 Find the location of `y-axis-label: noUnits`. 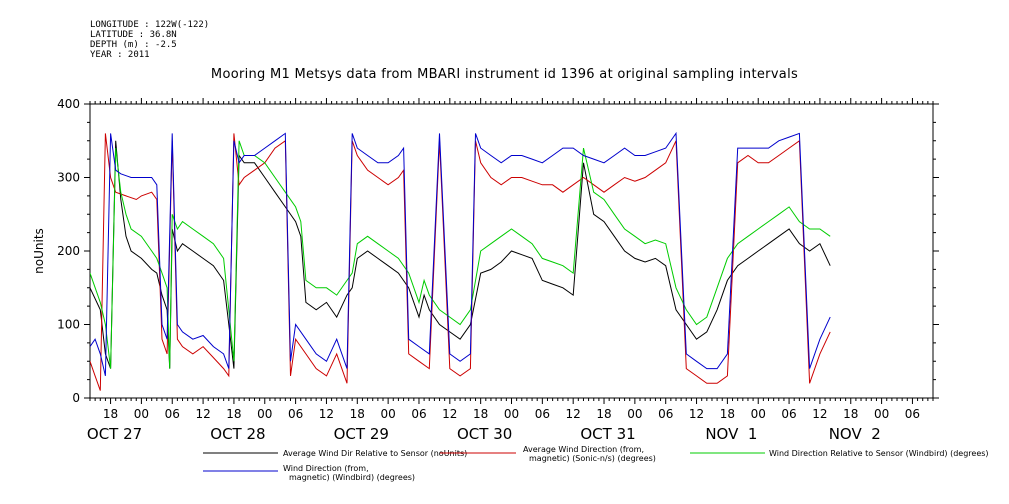

y-axis-label: noUnits is located at coordinates (39, 251).